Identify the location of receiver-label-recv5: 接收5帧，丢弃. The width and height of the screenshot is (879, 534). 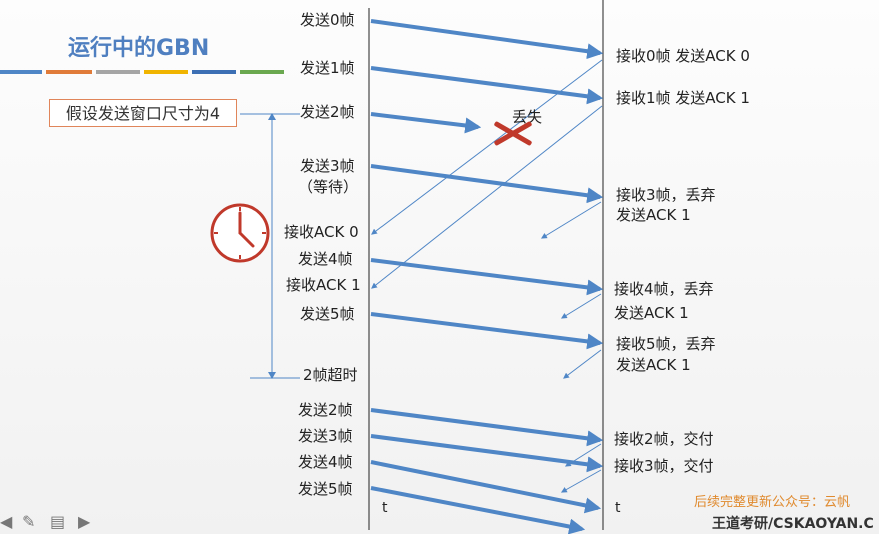
(666, 344).